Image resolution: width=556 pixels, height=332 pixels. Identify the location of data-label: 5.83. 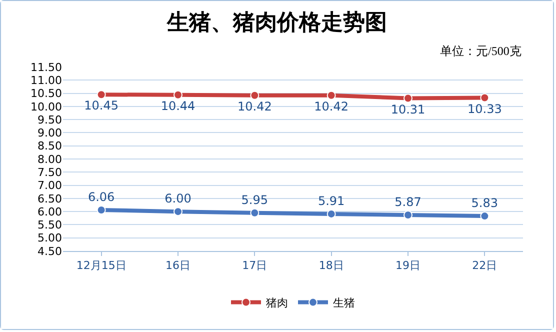
(484, 203).